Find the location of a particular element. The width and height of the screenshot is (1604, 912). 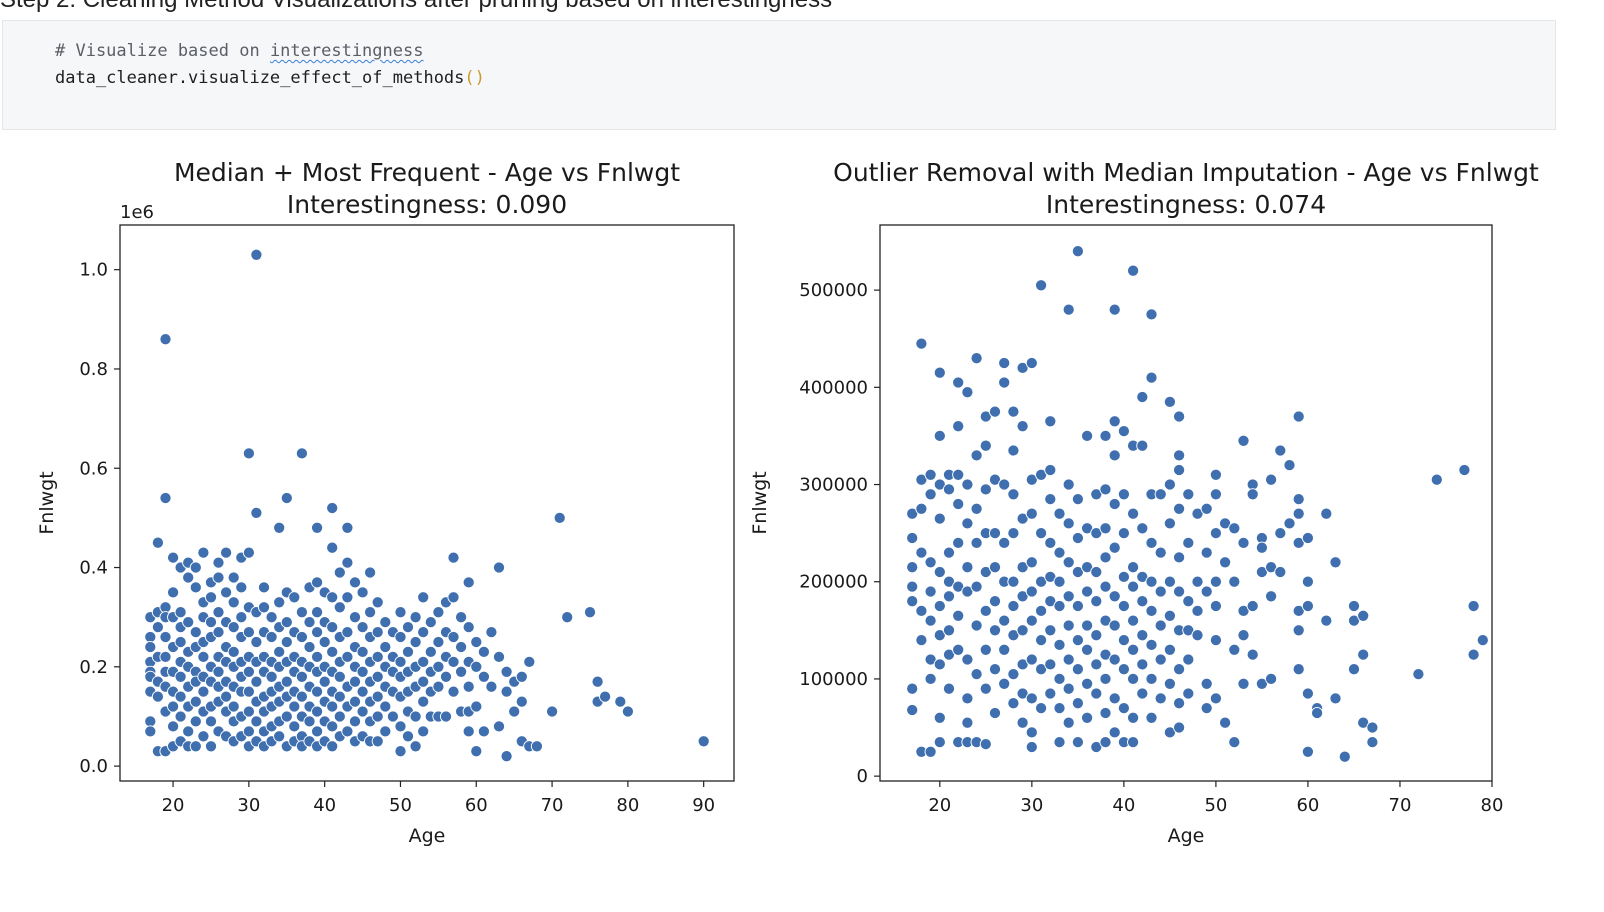

y-tick-label: 500000 is located at coordinates (833, 290).